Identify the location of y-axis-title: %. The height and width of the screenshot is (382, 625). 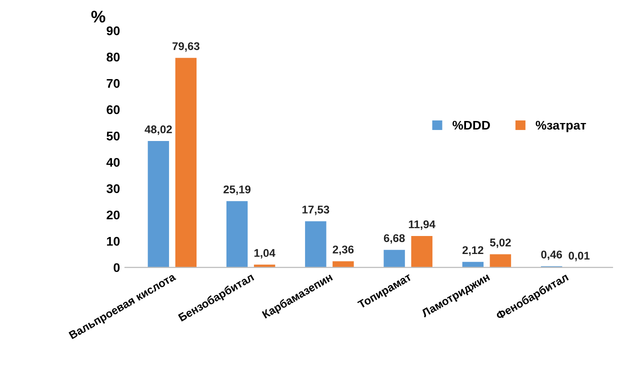
(98, 16).